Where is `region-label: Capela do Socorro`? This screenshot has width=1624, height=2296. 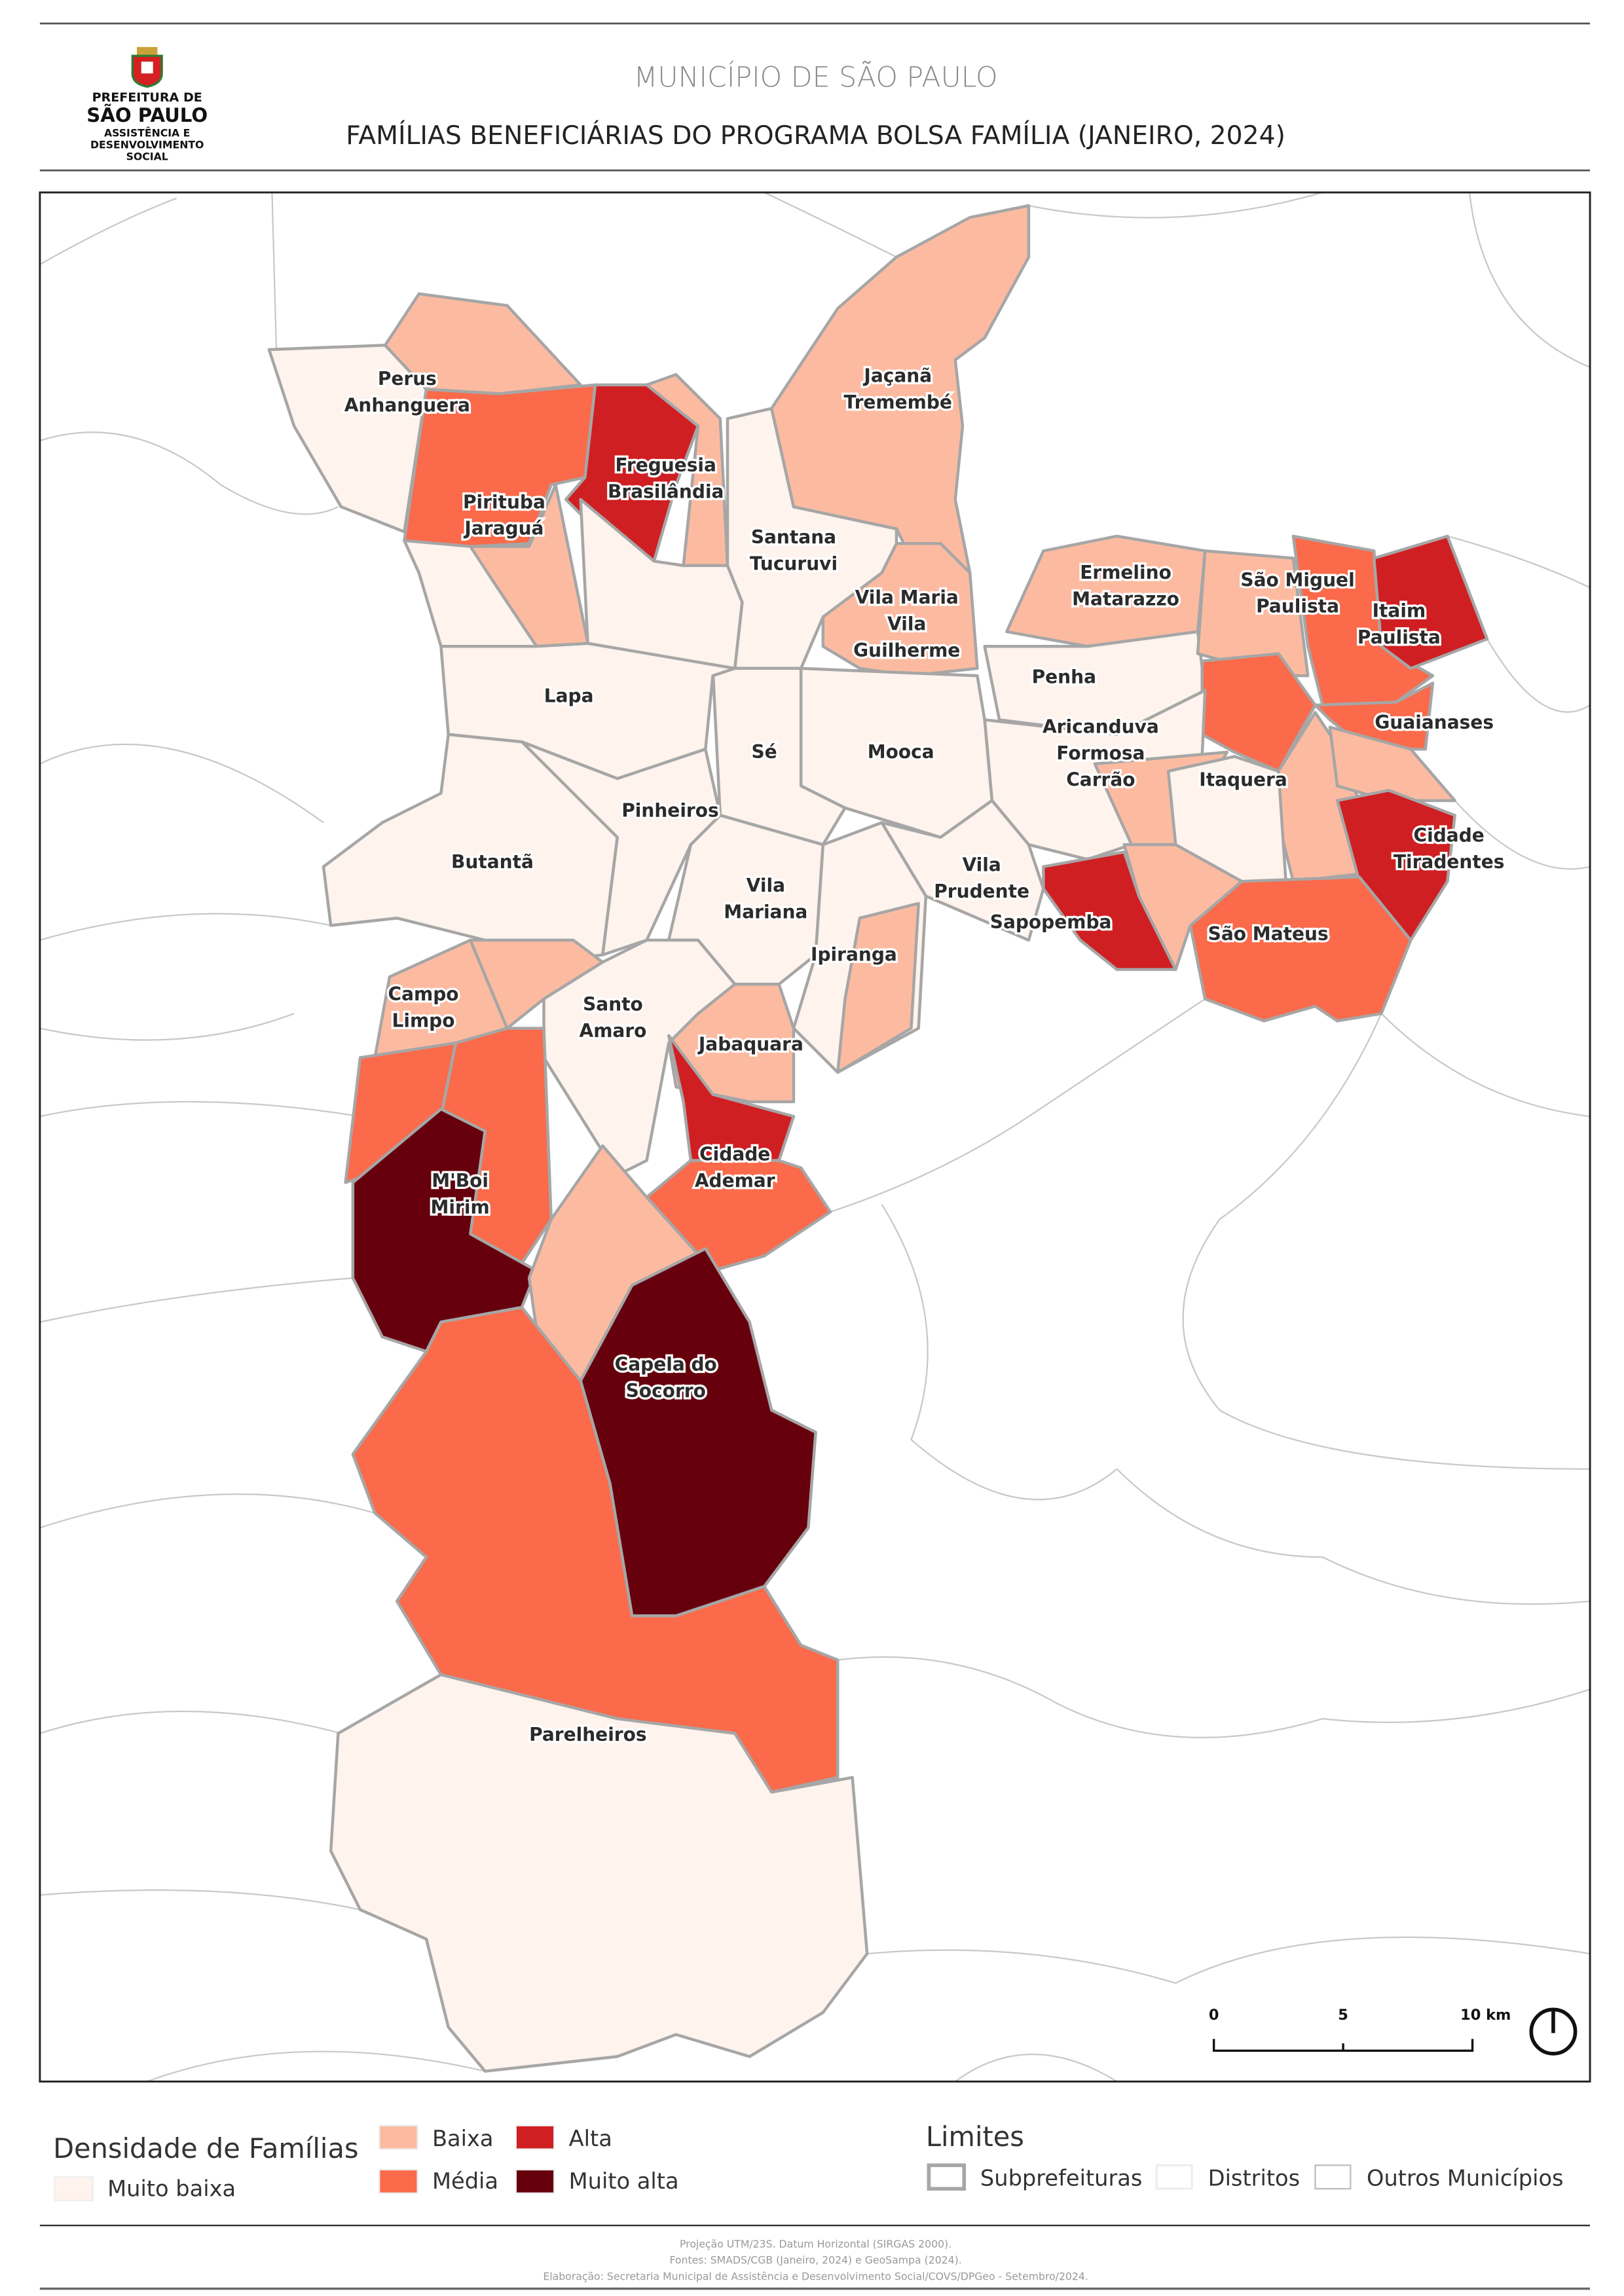 region-label: Capela do Socorro is located at coordinates (666, 1377).